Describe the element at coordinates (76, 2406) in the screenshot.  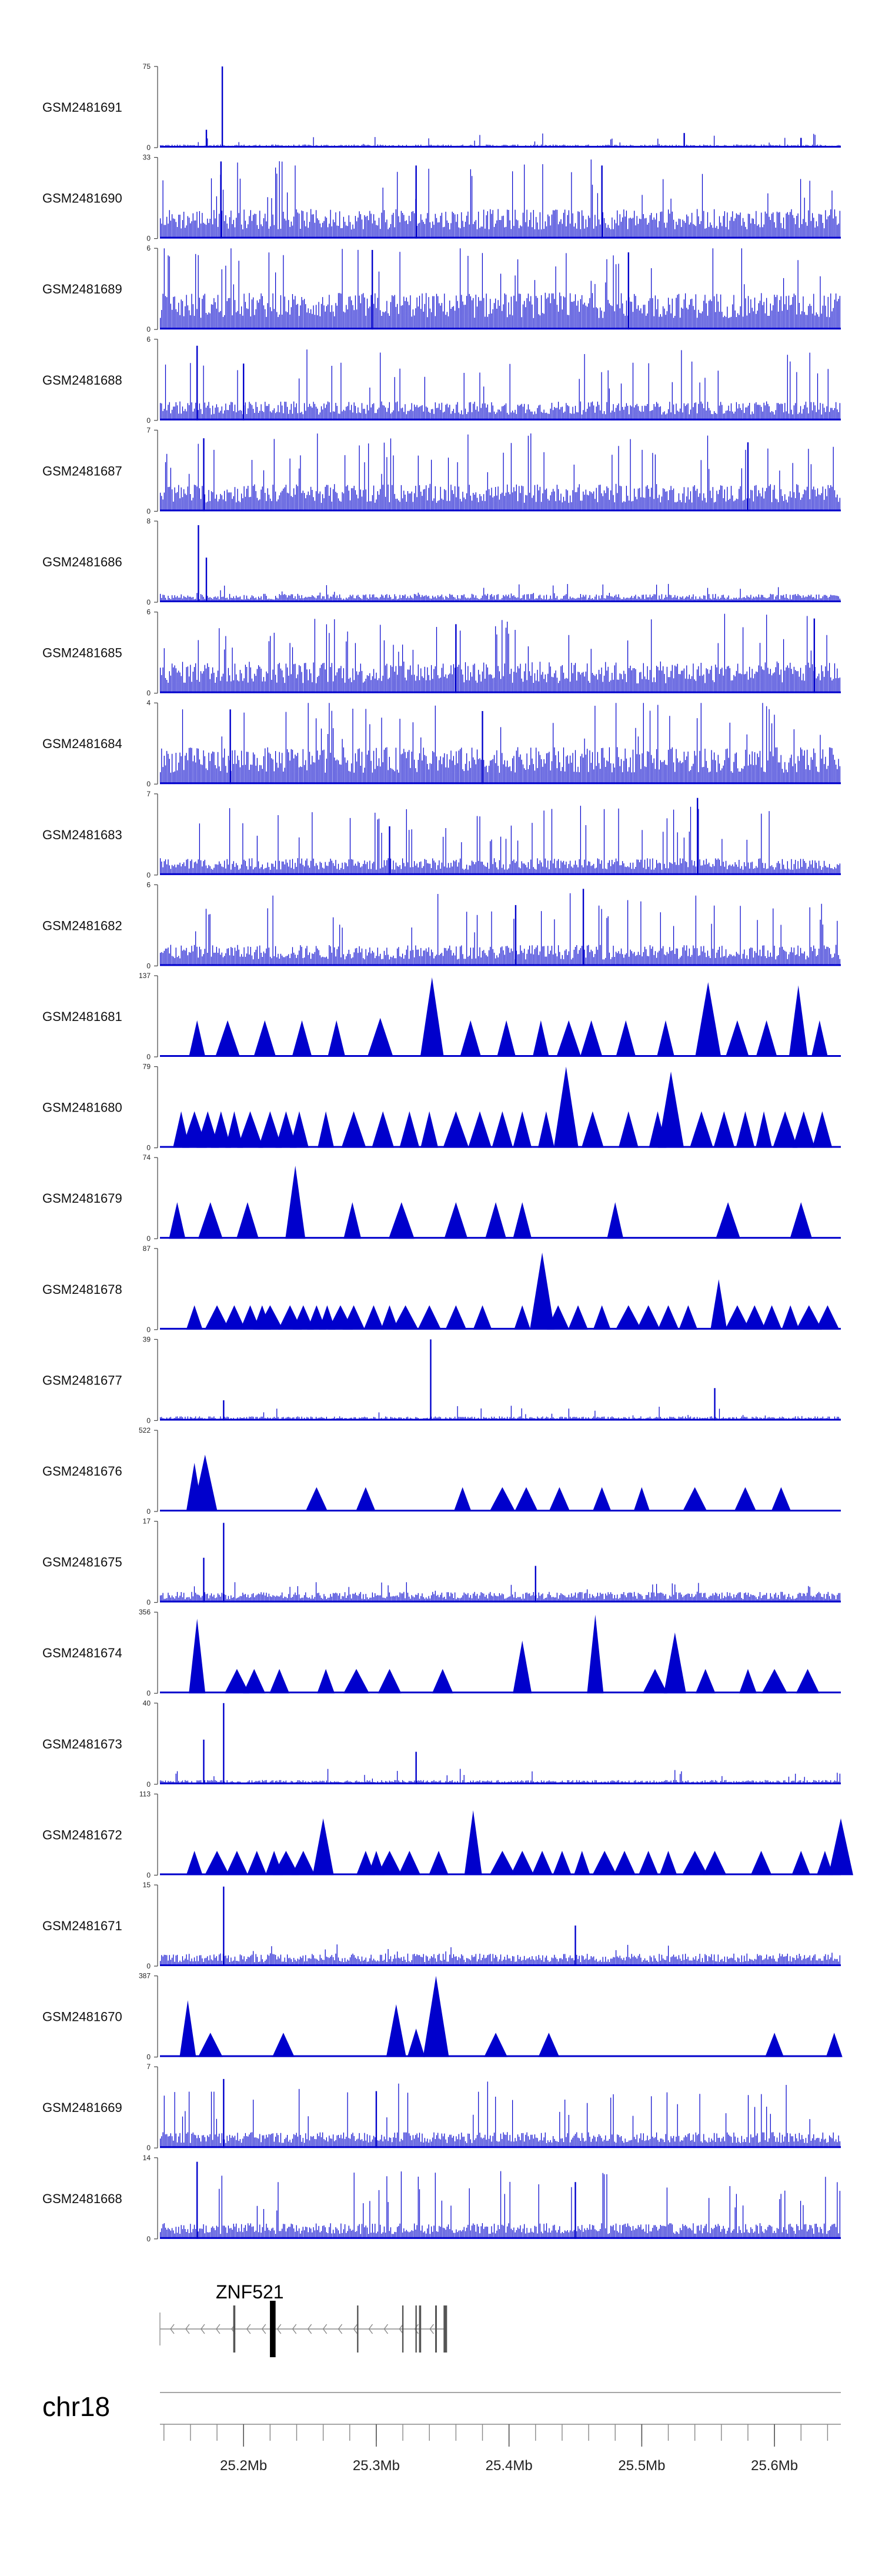
I see `chromosome-label: chr18` at that location.